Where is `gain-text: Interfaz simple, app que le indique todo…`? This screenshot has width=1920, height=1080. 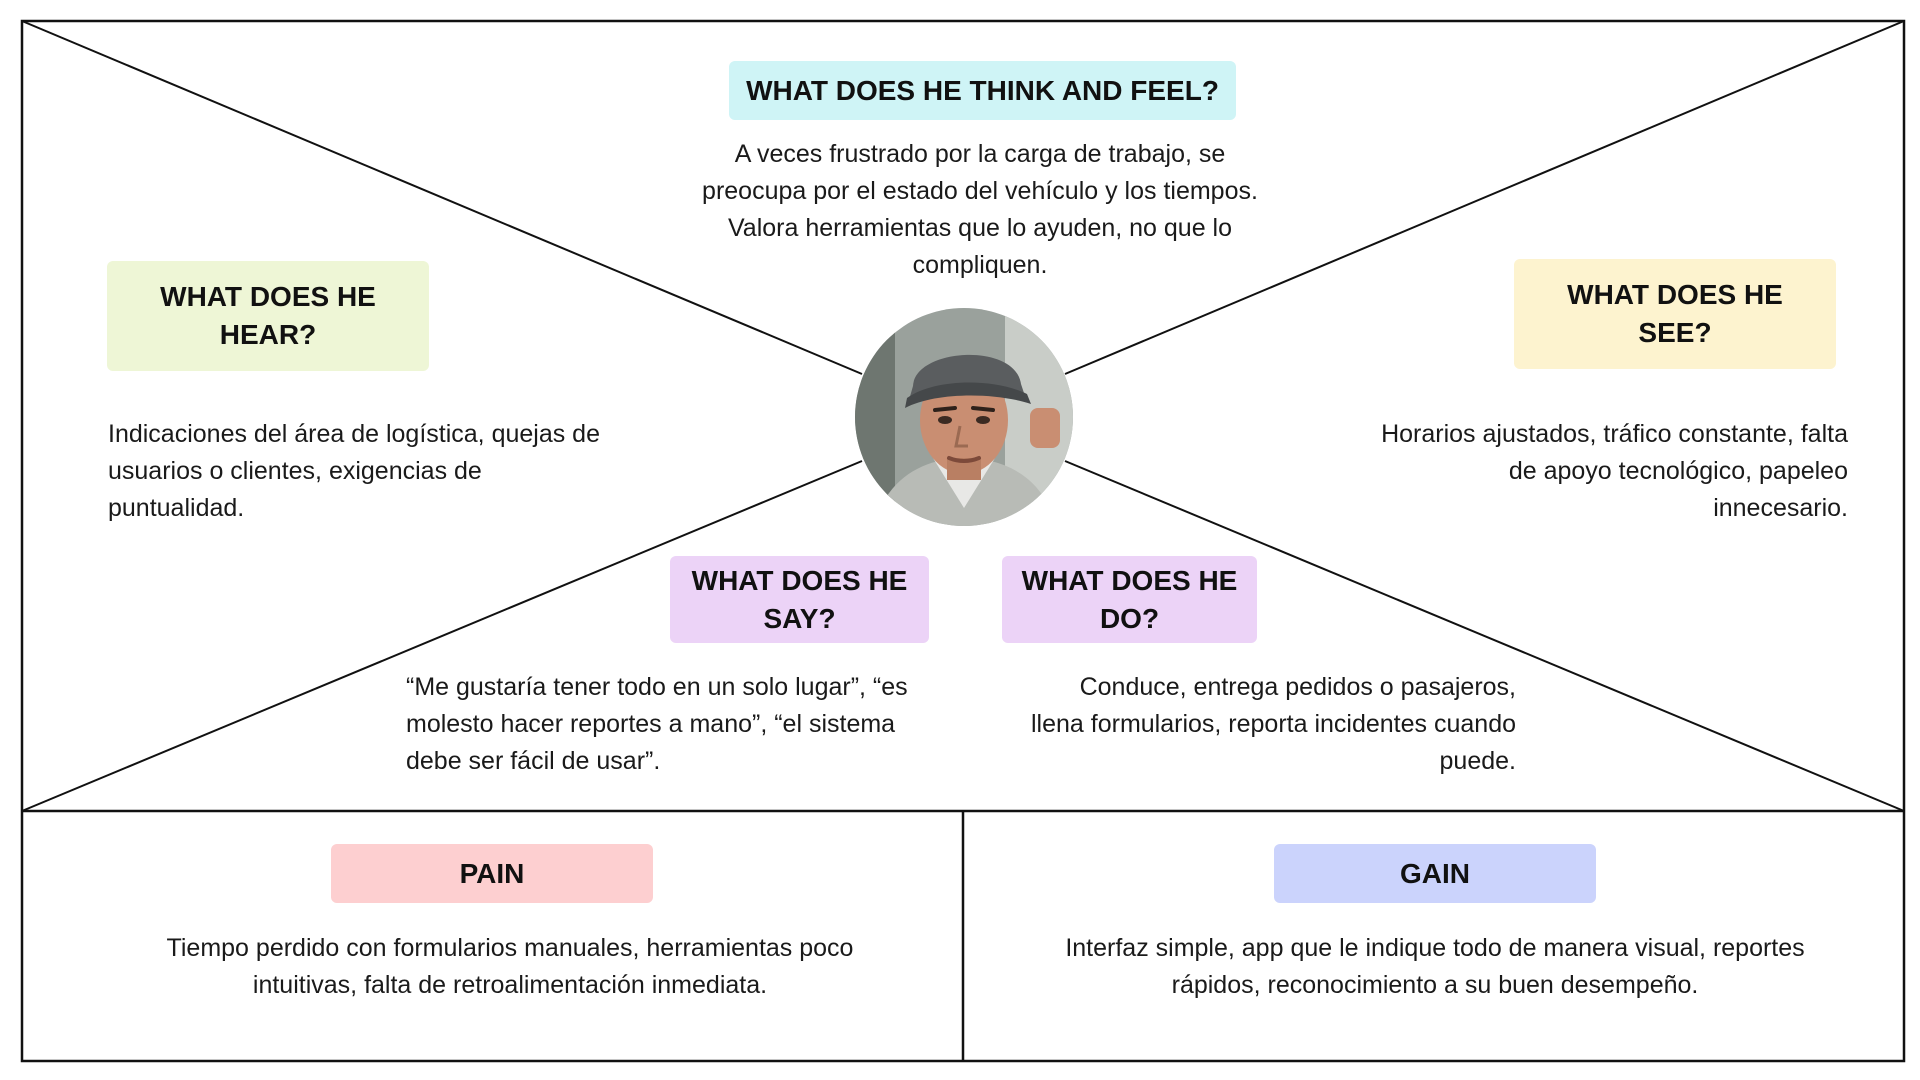 gain-text: Interfaz simple, app que le indique todo… is located at coordinates (1435, 966).